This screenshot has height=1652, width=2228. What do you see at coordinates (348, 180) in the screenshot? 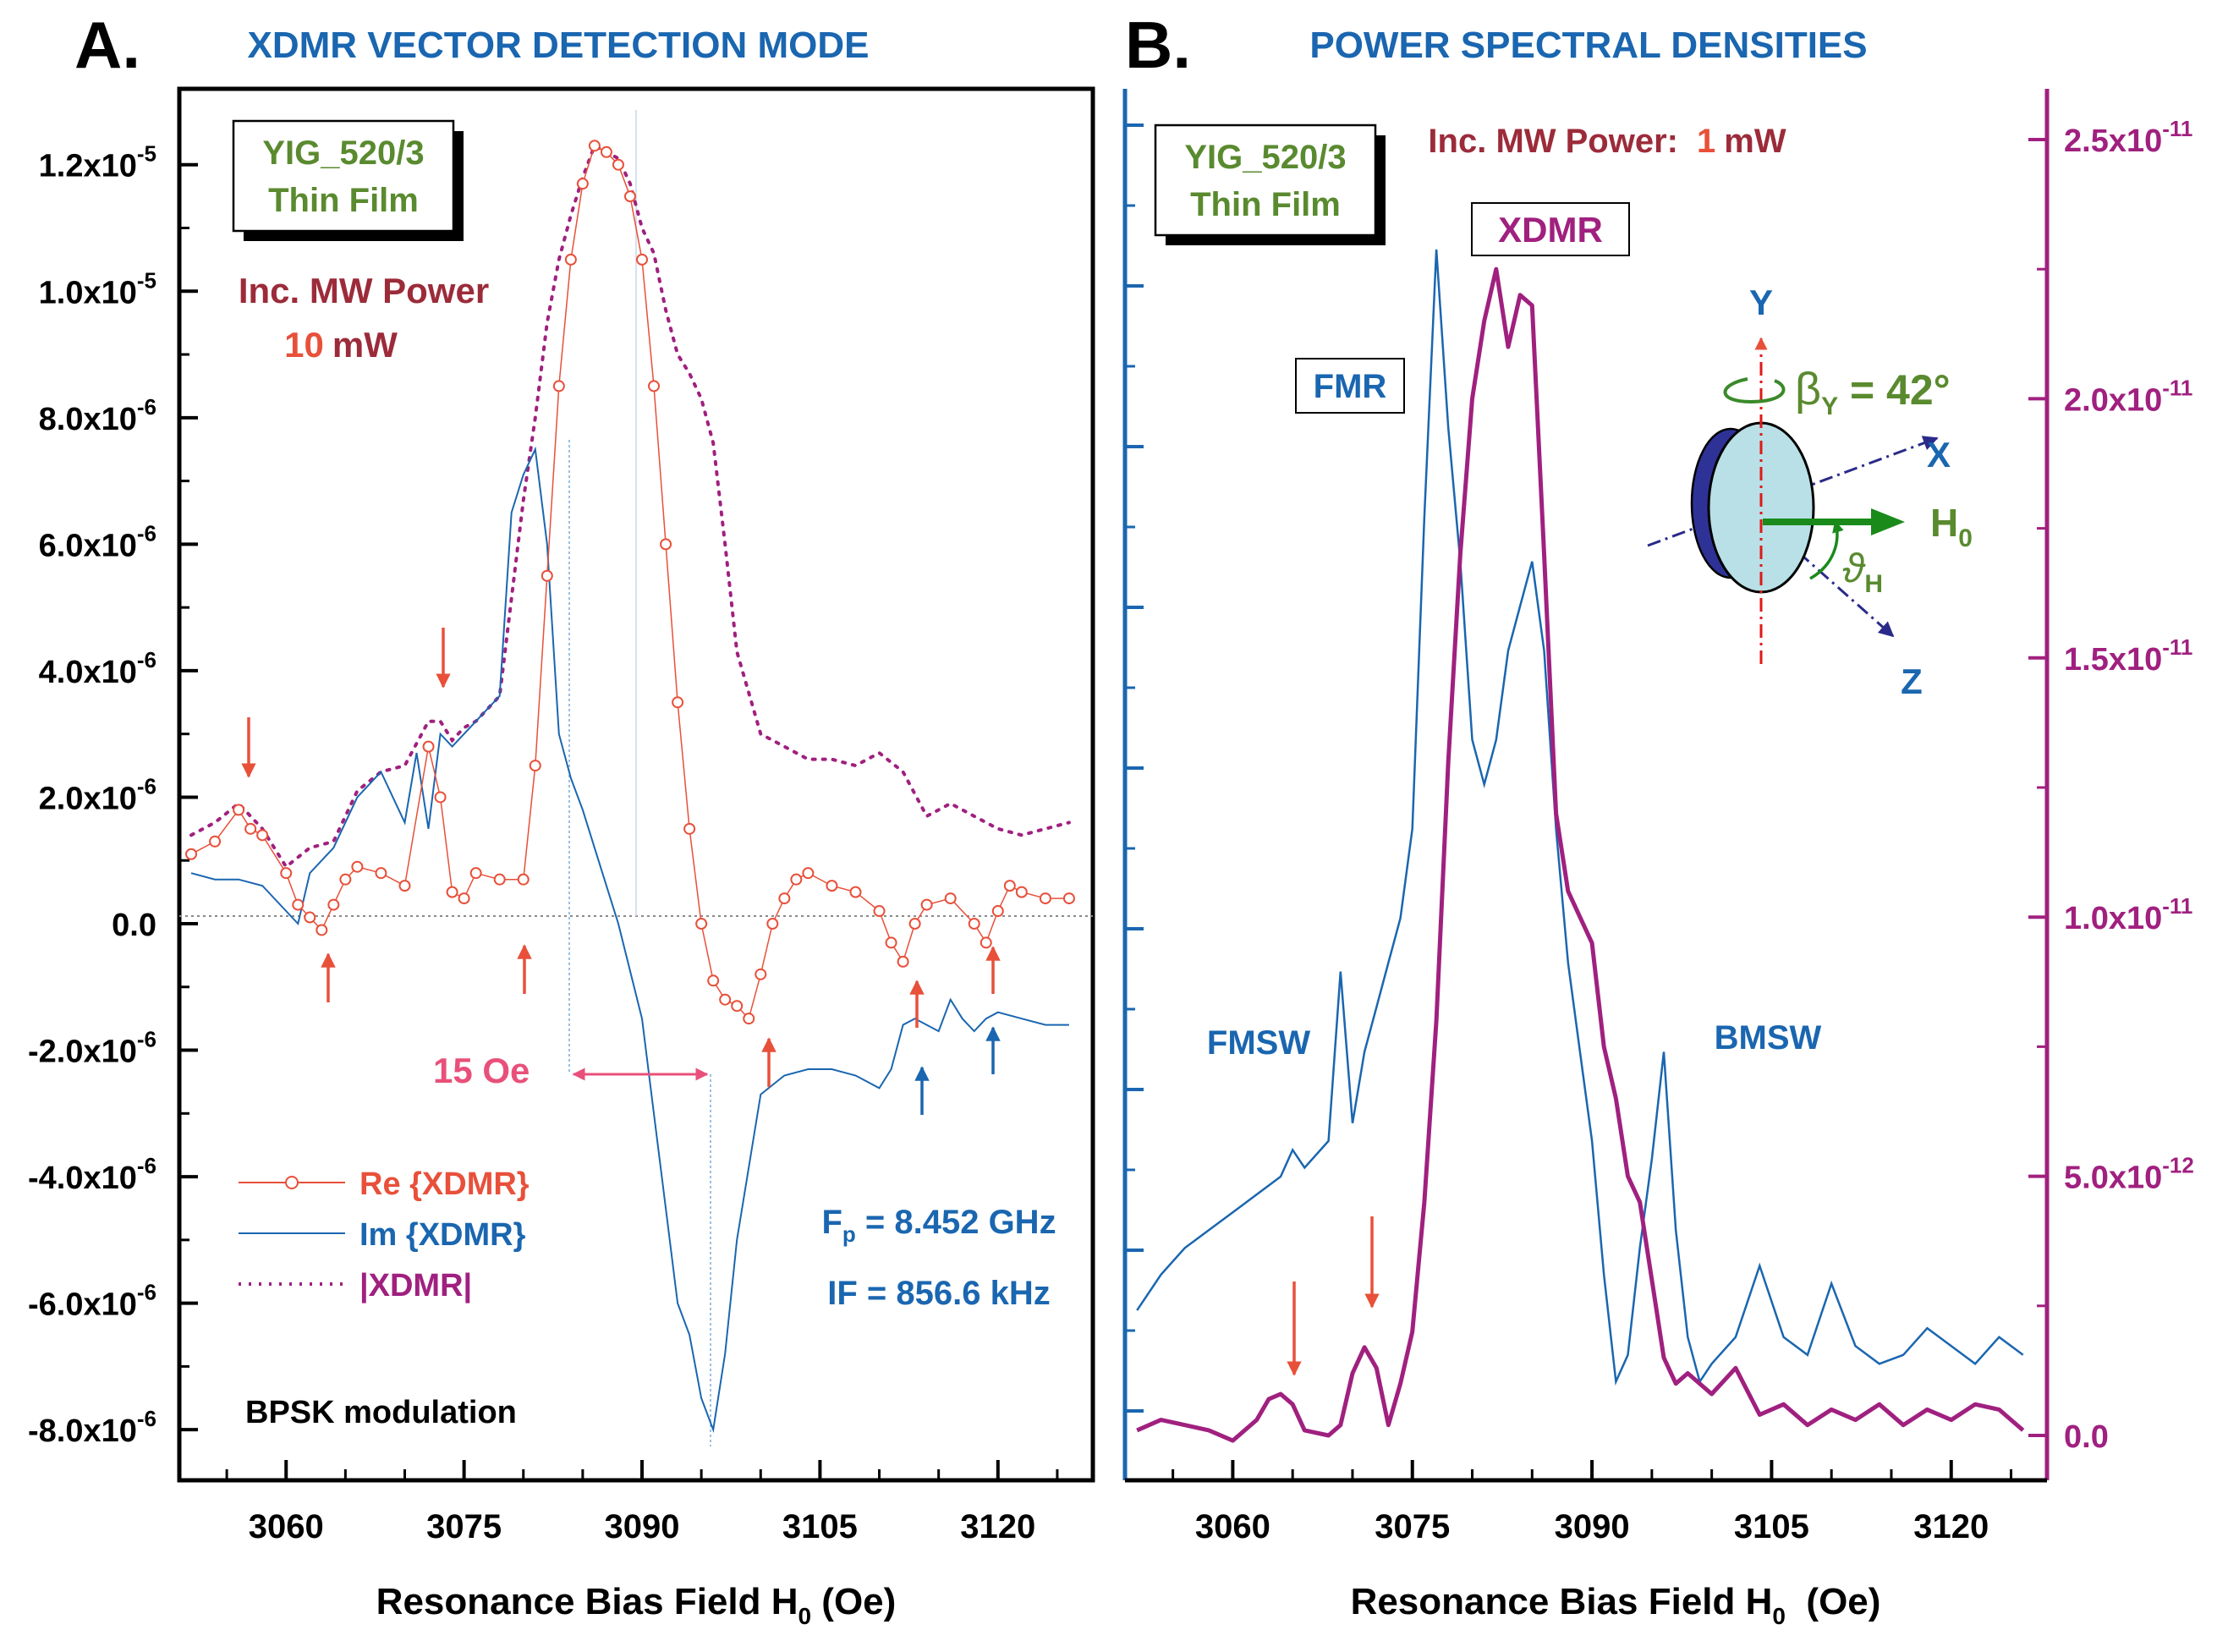
I see `panel-a-sample-box: YIG_520/3 Thin Film` at bounding box center [348, 180].